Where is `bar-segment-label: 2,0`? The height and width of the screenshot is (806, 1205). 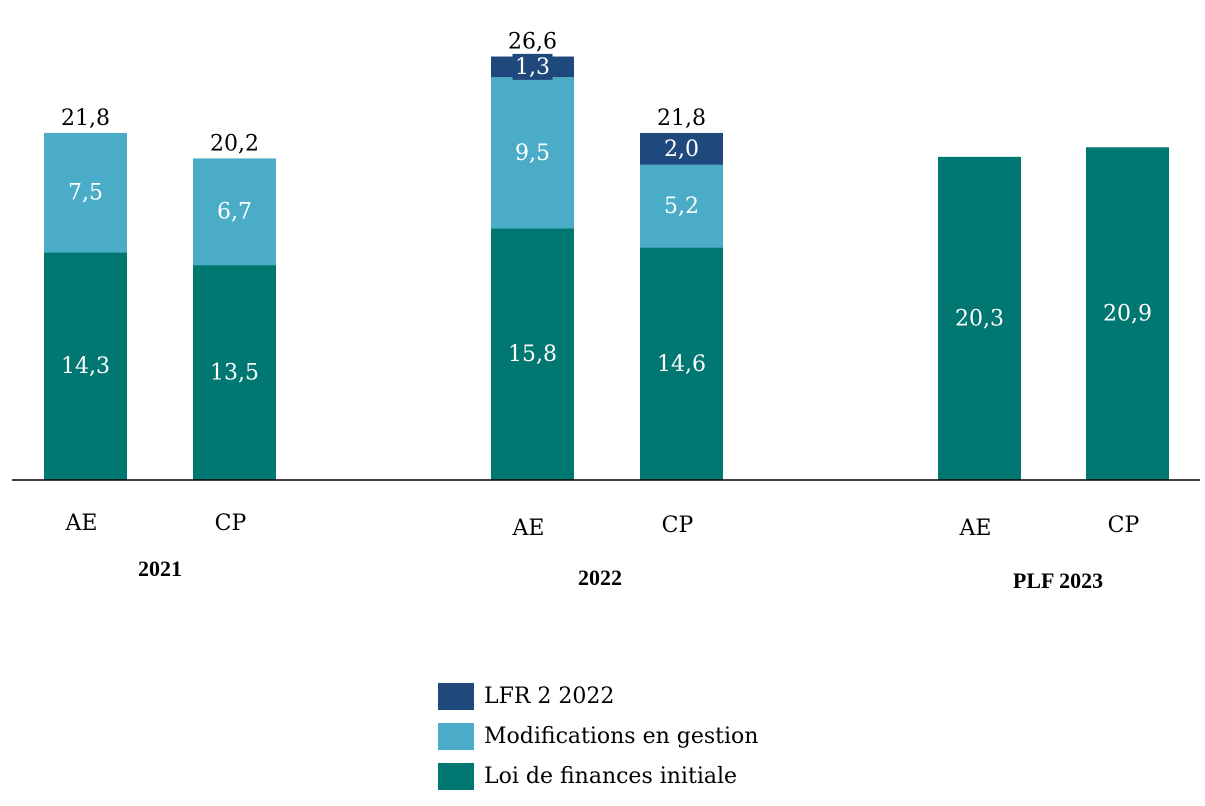 bar-segment-label: 2,0 is located at coordinates (681, 149).